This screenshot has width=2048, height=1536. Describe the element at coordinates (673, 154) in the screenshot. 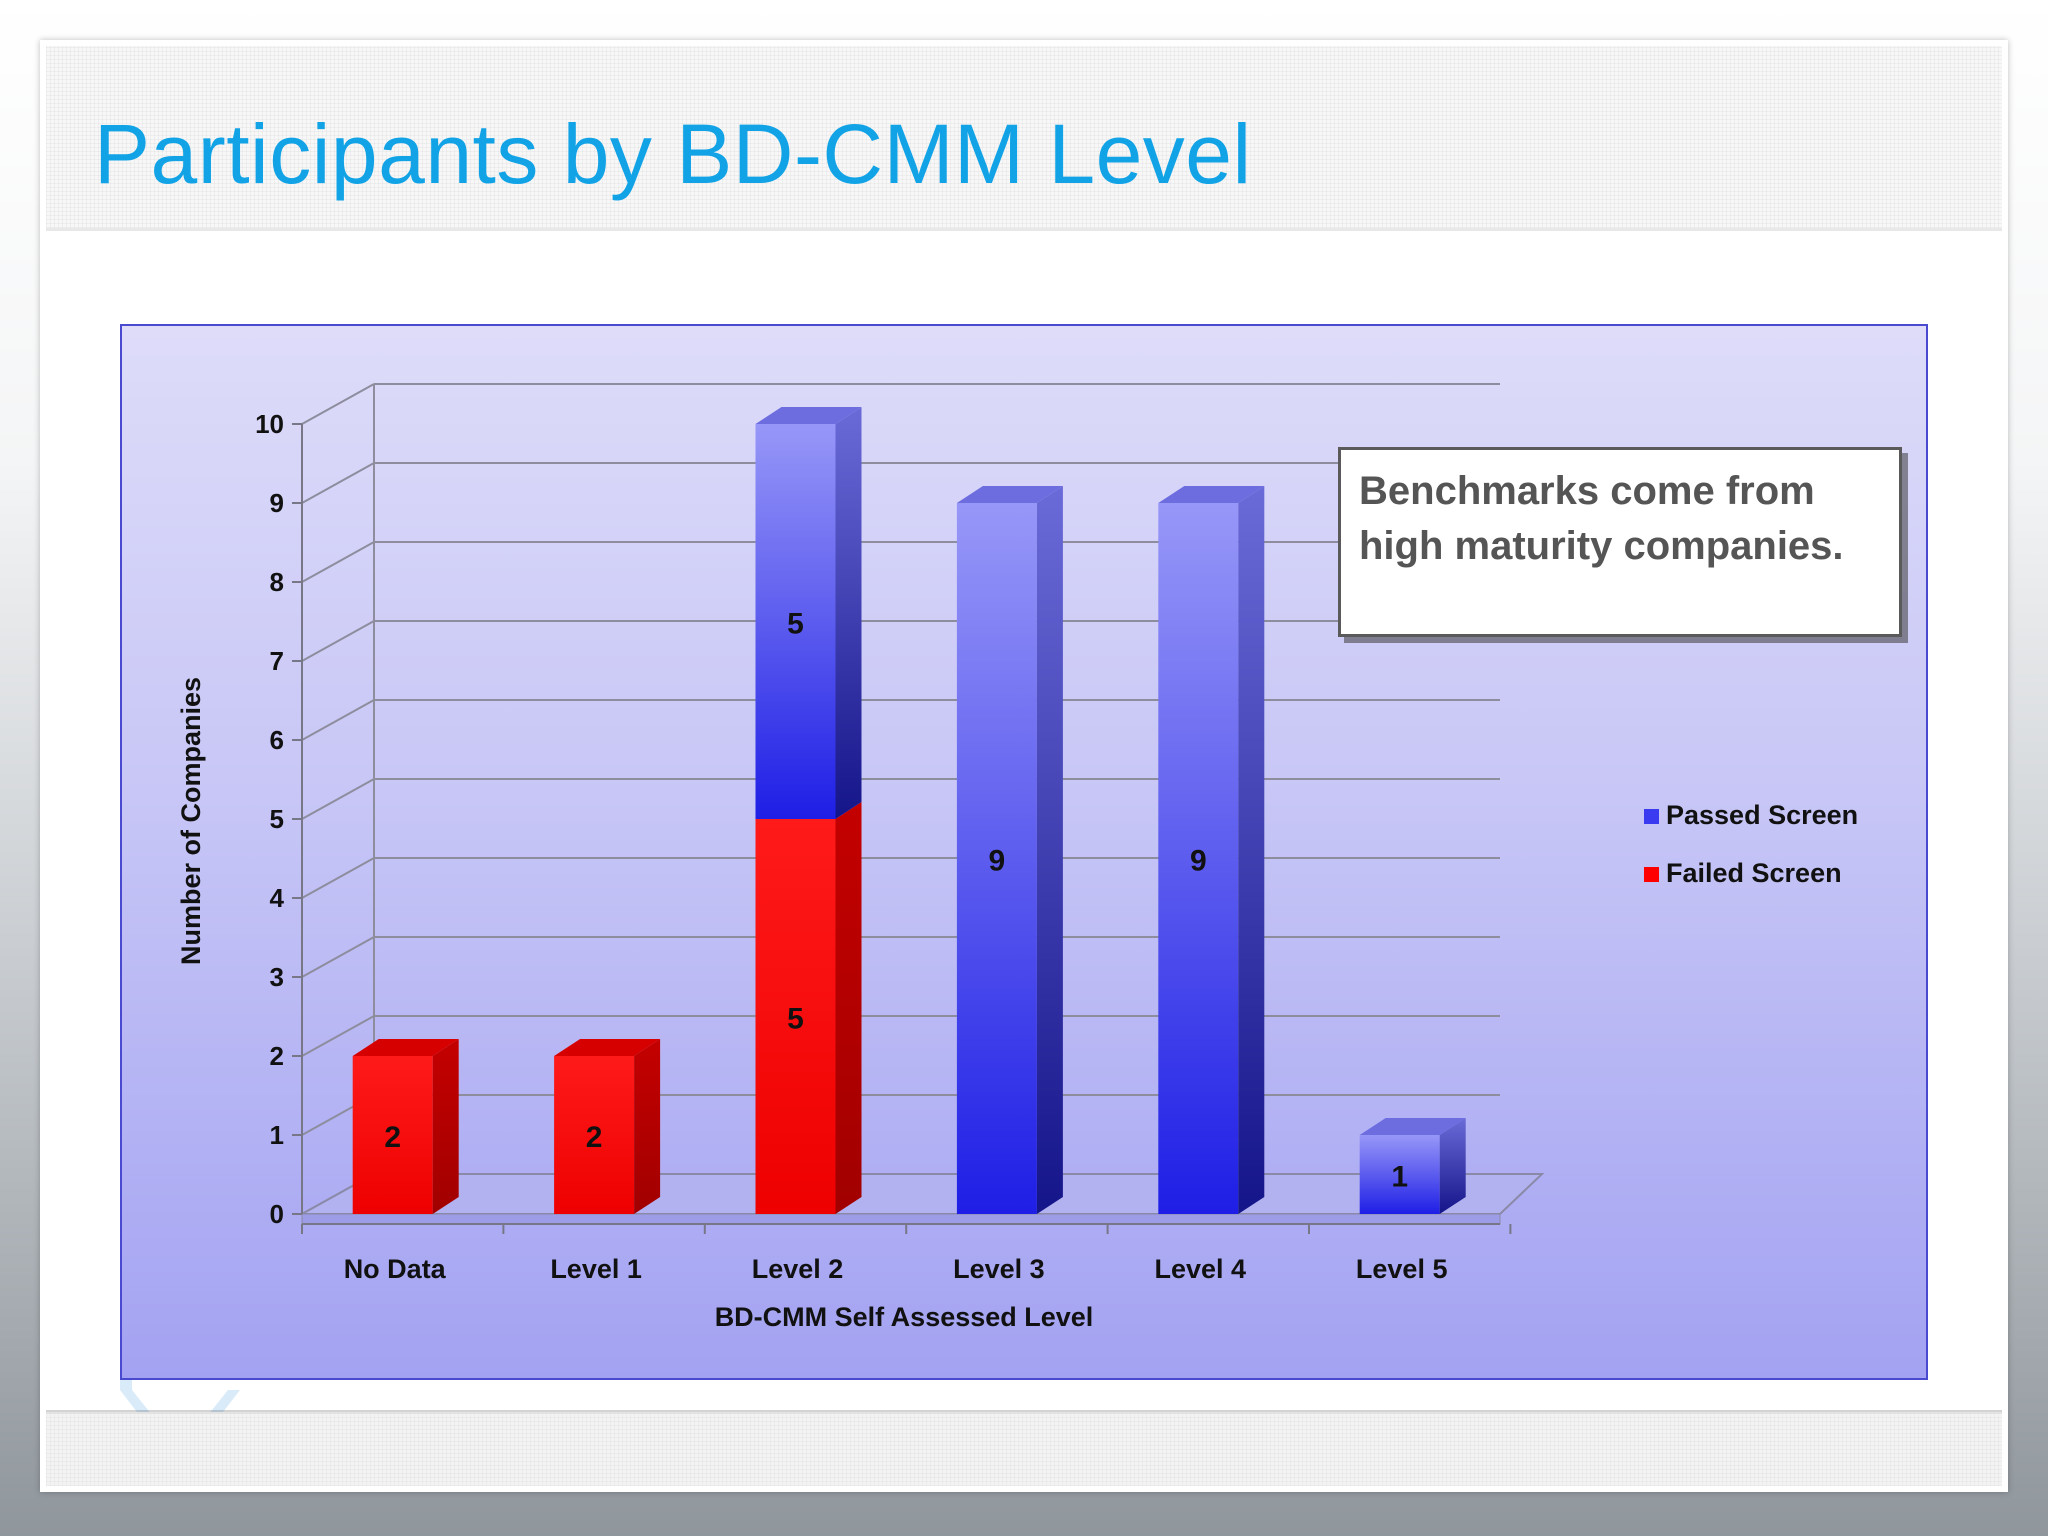

I see `slide-title: Participants by BD-CMM Level` at that location.